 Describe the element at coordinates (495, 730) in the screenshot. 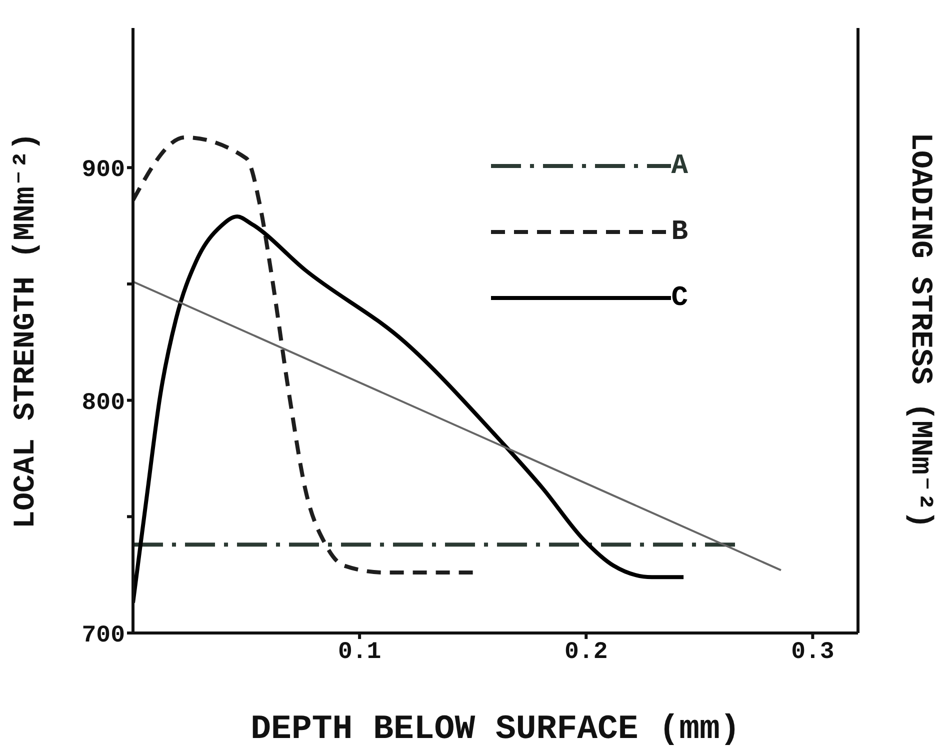

I see `x-axis-title: DEPTH BELOW SURFACE (mm)` at that location.